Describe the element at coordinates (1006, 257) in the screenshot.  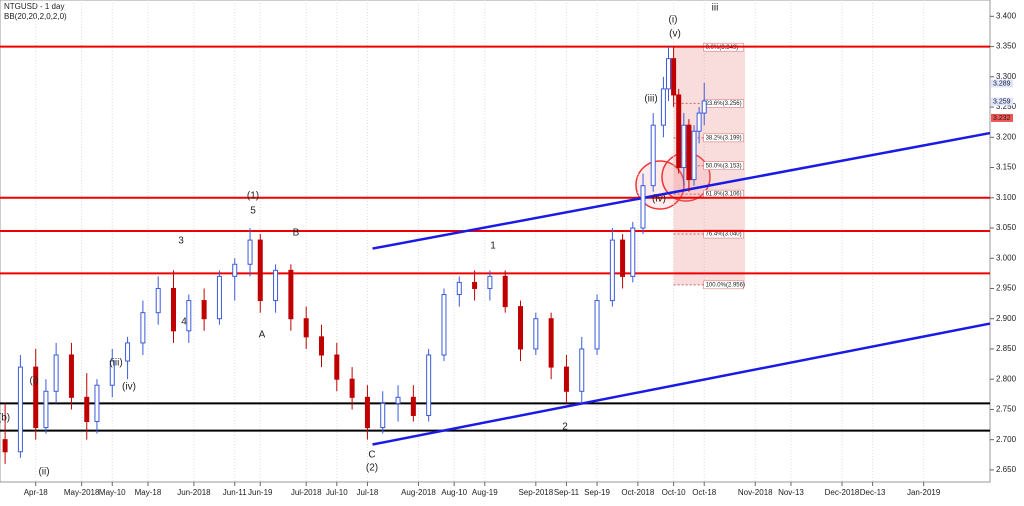
I see `y-tick-label: 3.000` at that location.